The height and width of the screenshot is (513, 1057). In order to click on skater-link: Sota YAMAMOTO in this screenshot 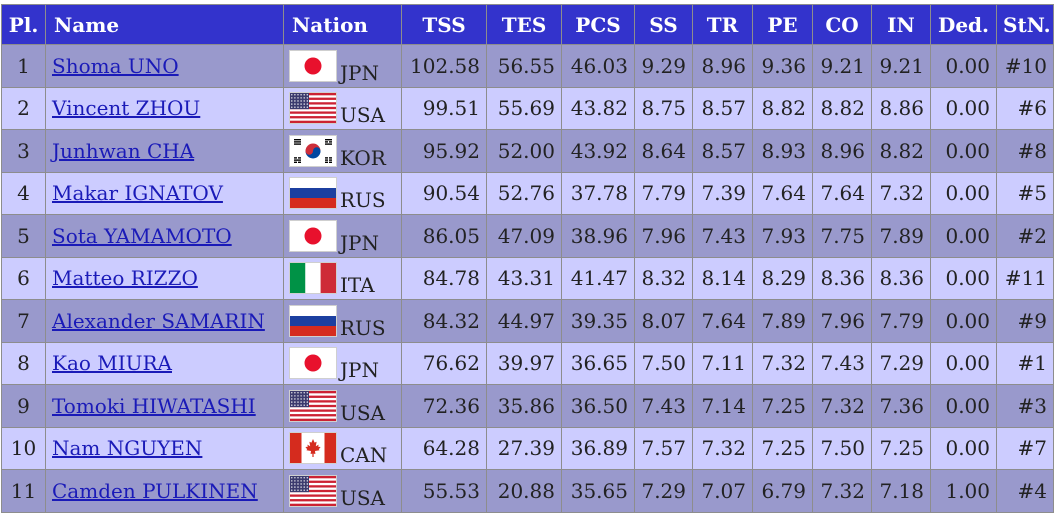, I will do `click(142, 235)`.